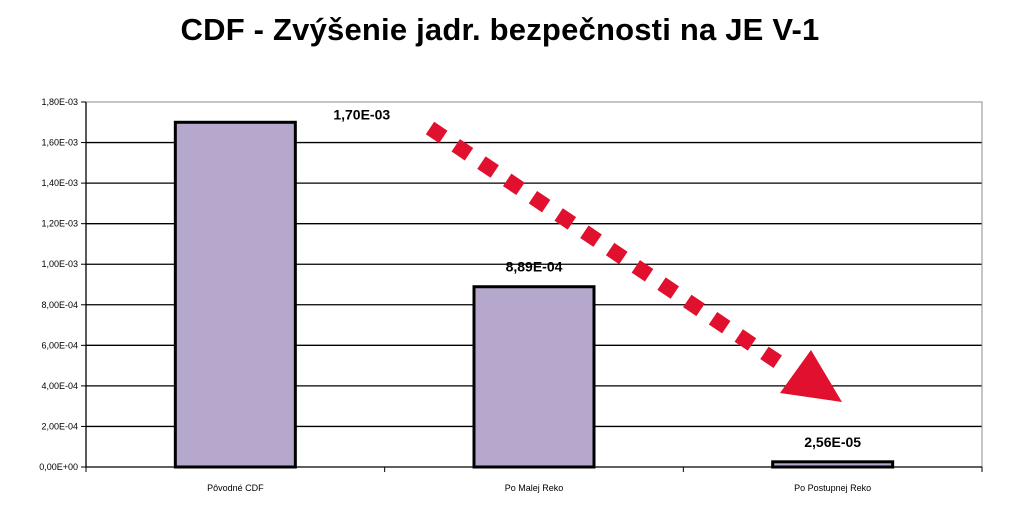 The height and width of the screenshot is (526, 1014). I want to click on y-tick-label: 6,00E-04, so click(59, 345).